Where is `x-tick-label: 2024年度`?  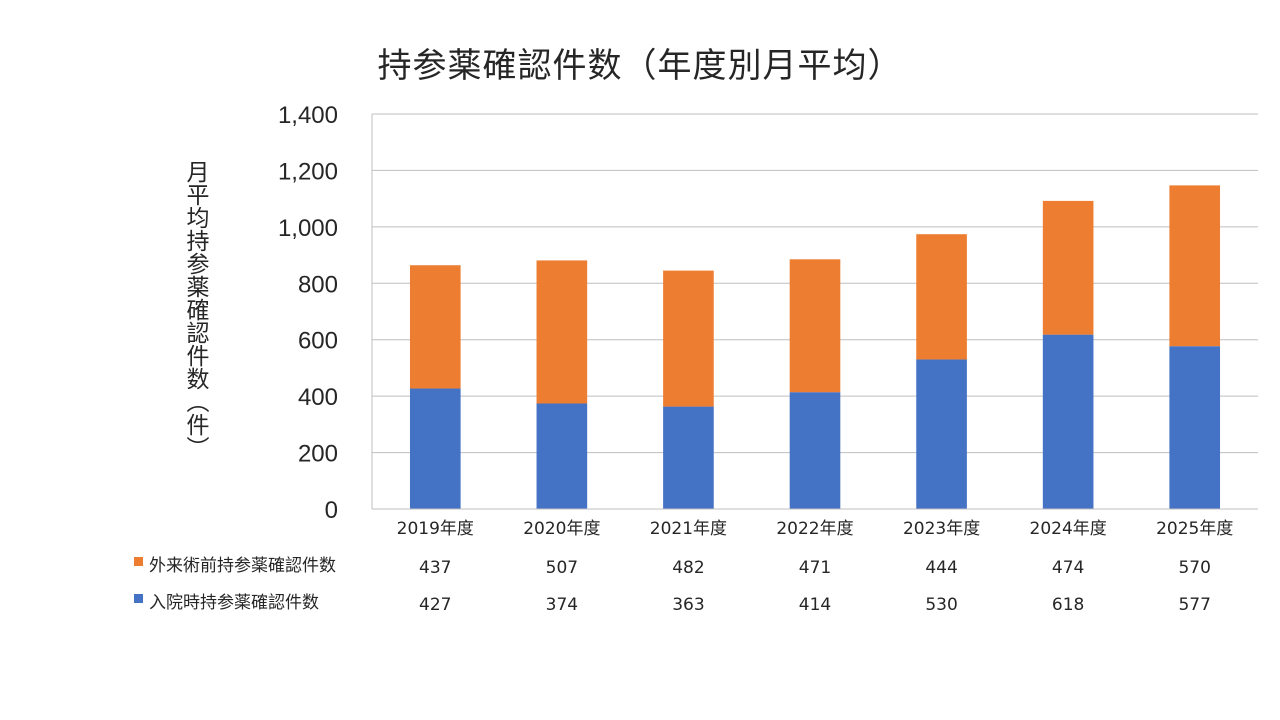 x-tick-label: 2024年度 is located at coordinates (1068, 529).